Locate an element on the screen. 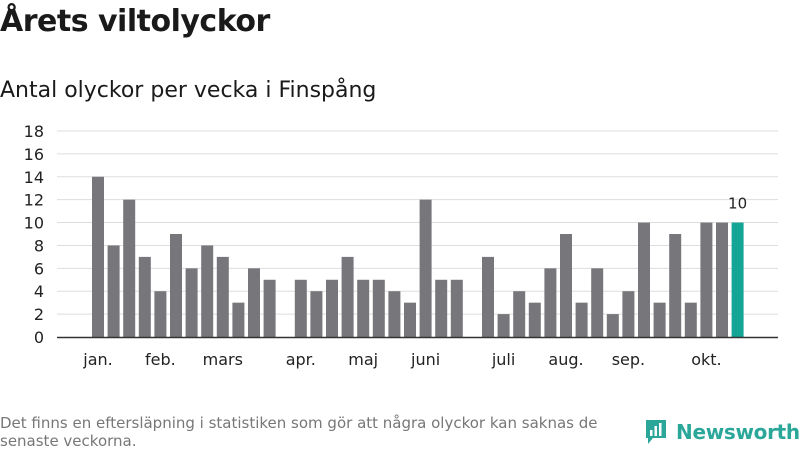 The image size is (800, 450). x-tick-label: apr. is located at coordinates (301, 359).